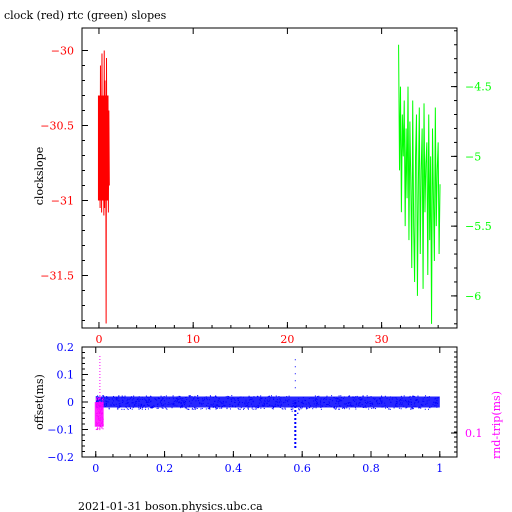 The image size is (512, 512). Describe the element at coordinates (67, 402) in the screenshot. I see `offset-y-ticks: 0.2 0.1 0 −0.1 −0.2` at that location.